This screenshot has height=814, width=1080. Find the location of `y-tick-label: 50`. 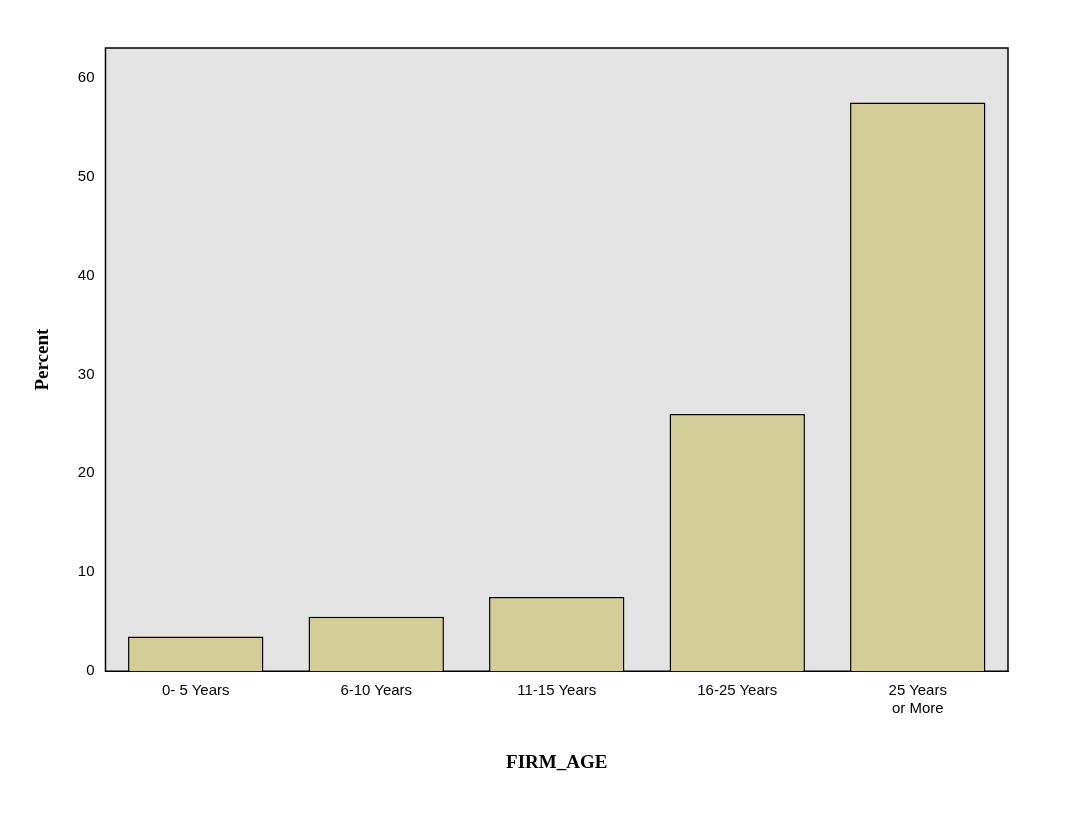

y-tick-label: 50 is located at coordinates (86, 175).